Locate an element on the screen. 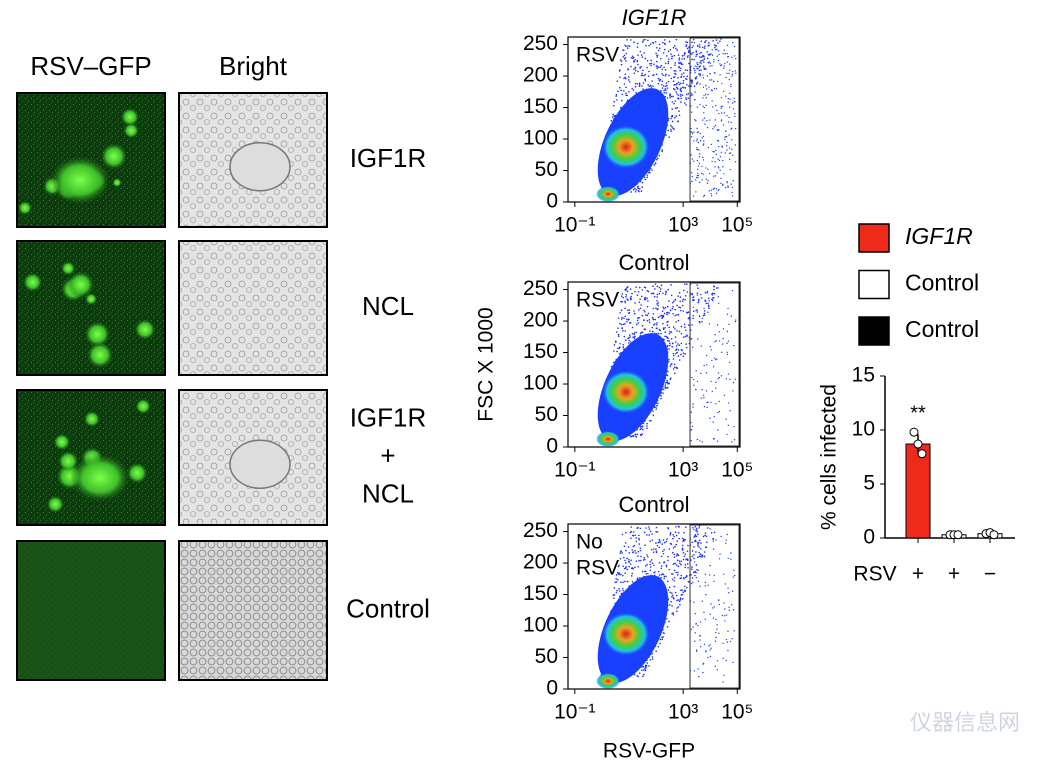 Image resolution: width=1037 pixels, height=774 pixels. microscopy-panels: RSV–GFP Bright is located at coordinates (158, 66).